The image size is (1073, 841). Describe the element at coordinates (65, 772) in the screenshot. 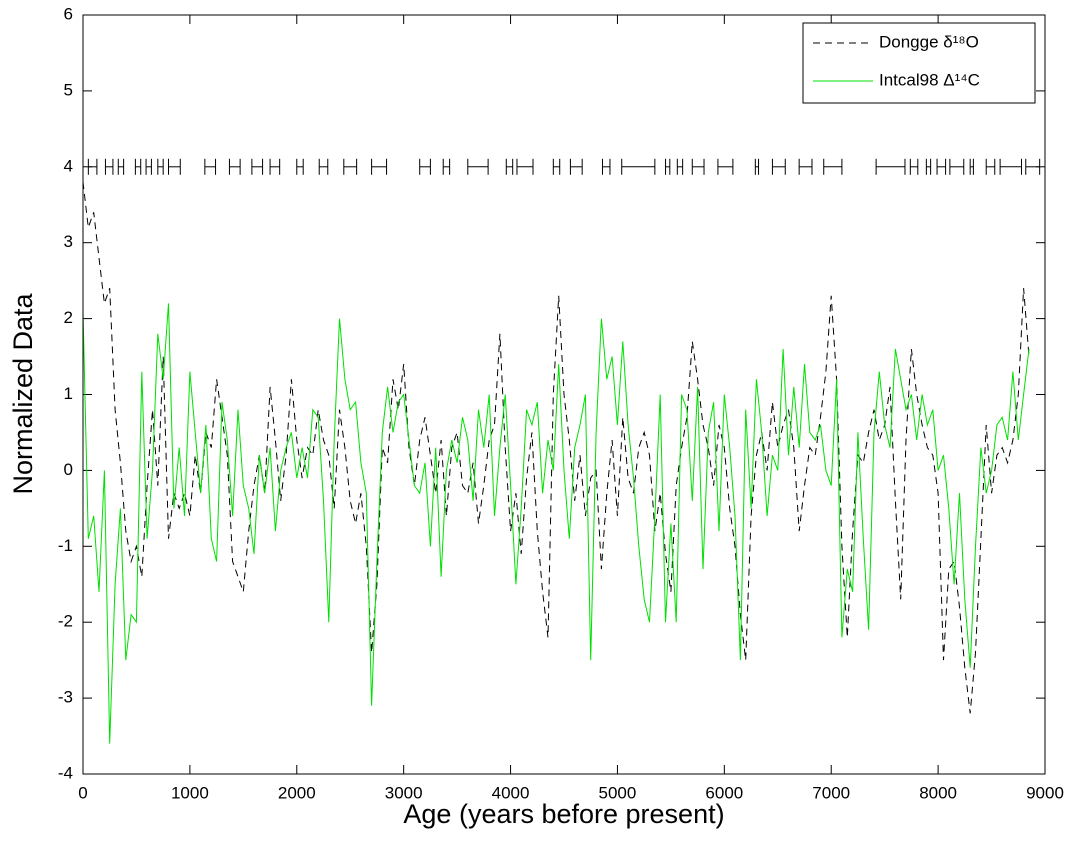

I see `y-tick-label: -4` at that location.